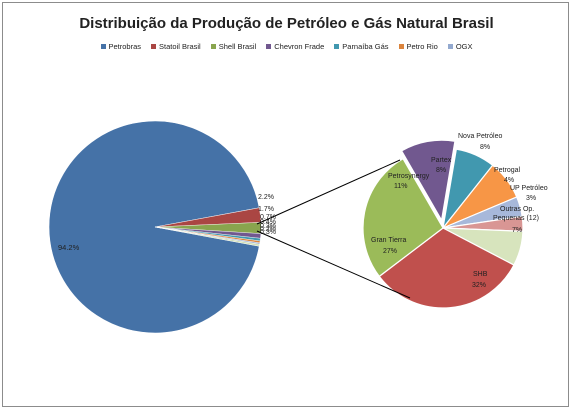  I want to click on data-label: 0.7%, so click(268, 217).